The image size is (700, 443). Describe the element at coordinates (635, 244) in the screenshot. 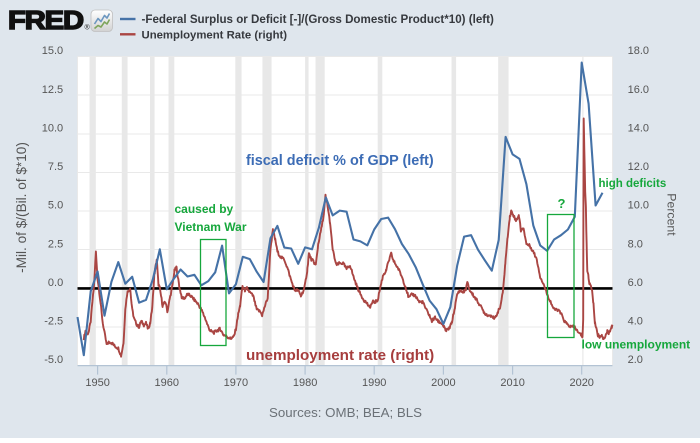

I see `svg-text: 8.0` at that location.